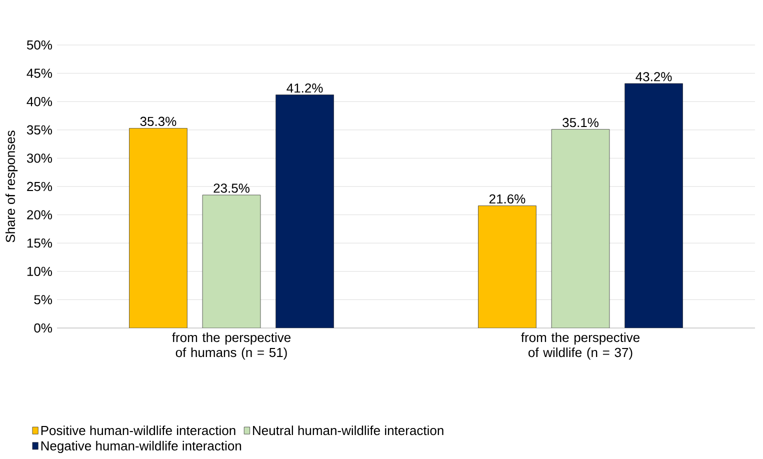 This screenshot has width=763, height=459. Describe the element at coordinates (39, 129) in the screenshot. I see `y-tick-label: 35%` at that location.